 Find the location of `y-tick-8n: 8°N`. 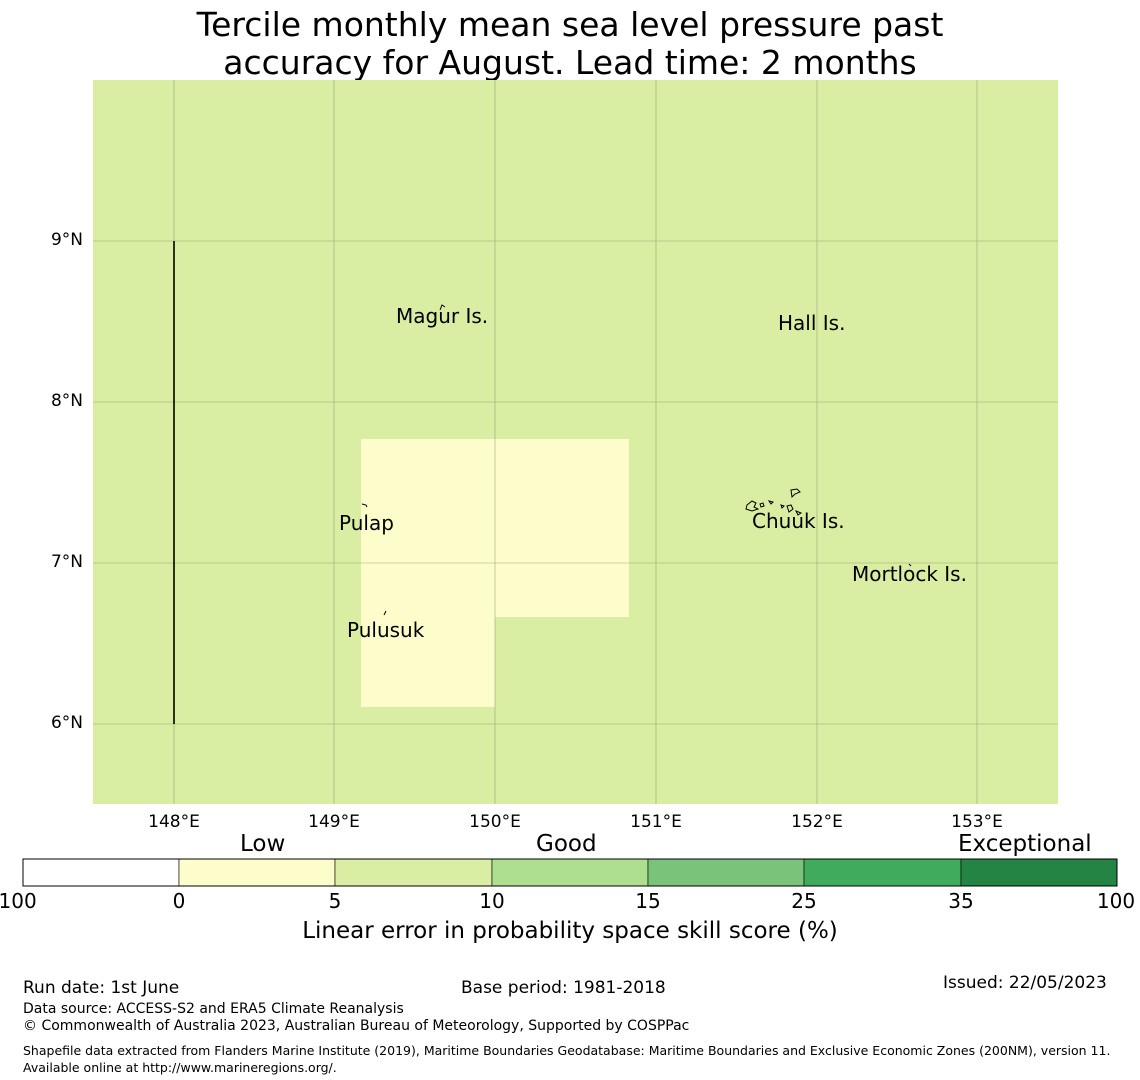

y-tick-8n: 8°N is located at coordinates (66, 401).